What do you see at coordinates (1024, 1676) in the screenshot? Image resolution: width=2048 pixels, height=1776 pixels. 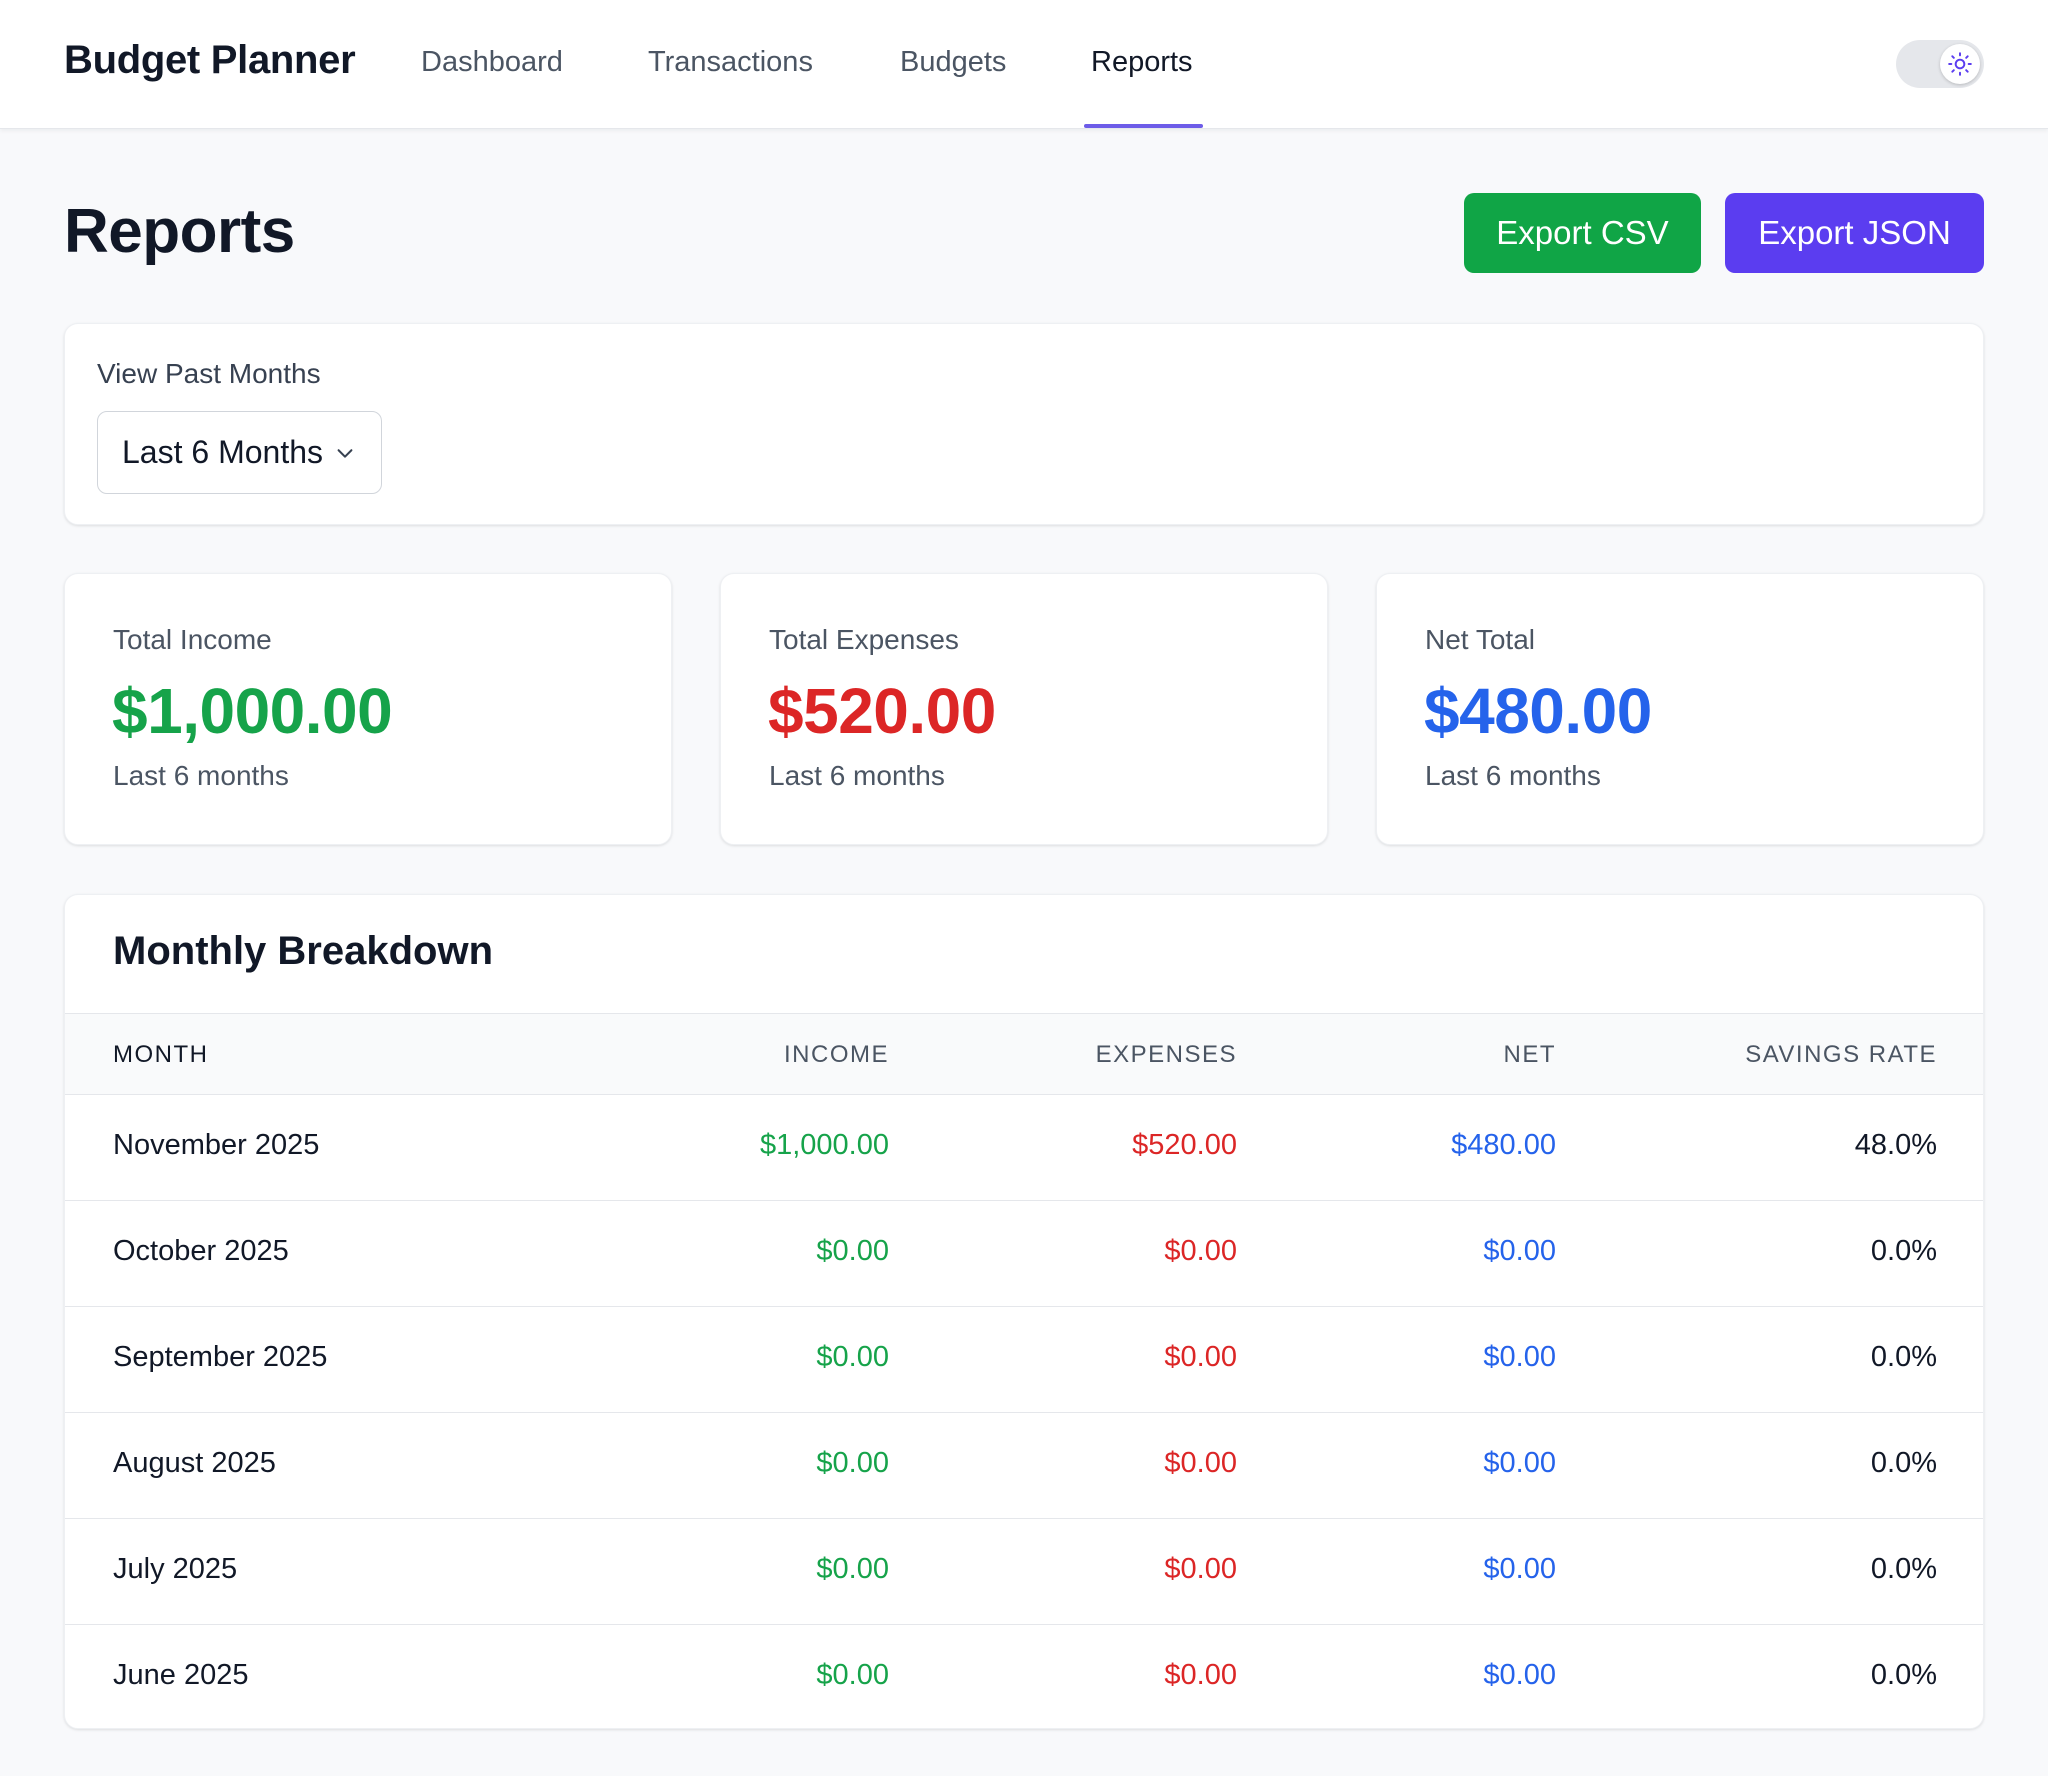 I see `table-row: June 2025 $0.00 $0.00 $0.00 0.0%` at bounding box center [1024, 1676].